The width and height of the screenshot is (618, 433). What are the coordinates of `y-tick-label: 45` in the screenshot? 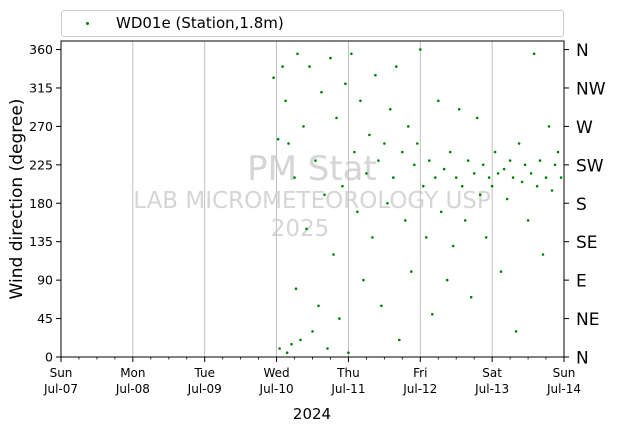 It's located at (45, 318).